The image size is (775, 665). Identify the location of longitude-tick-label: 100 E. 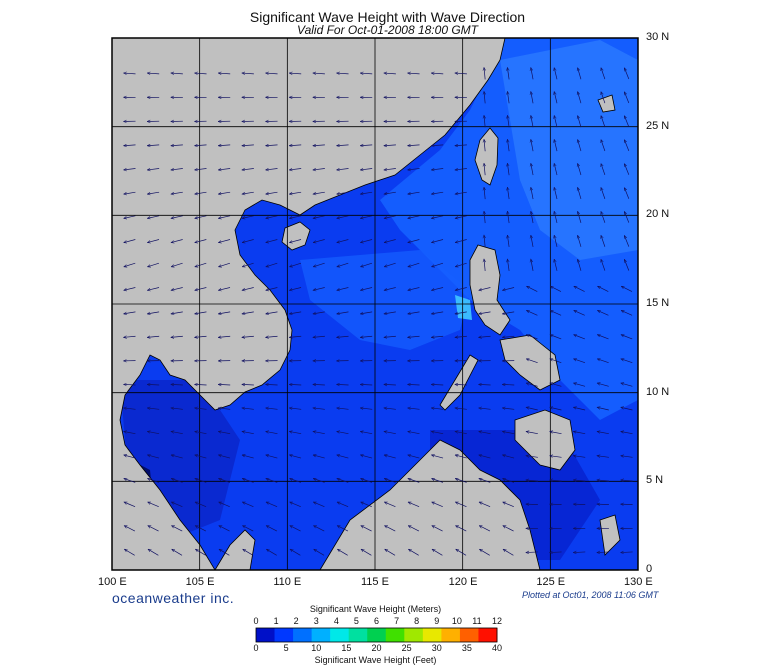
(112, 582).